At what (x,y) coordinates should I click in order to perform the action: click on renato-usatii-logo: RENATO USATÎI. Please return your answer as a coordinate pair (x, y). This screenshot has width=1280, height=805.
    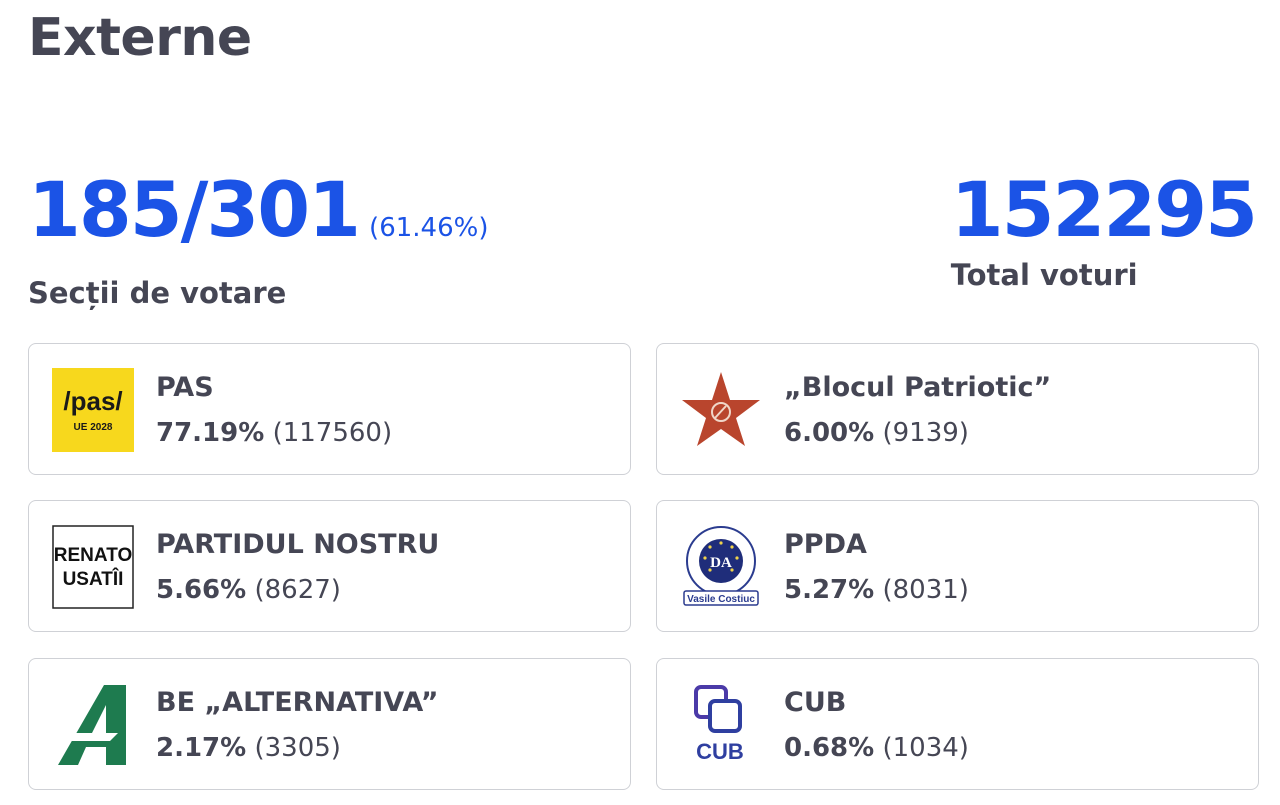
    Looking at the image, I should click on (93, 567).